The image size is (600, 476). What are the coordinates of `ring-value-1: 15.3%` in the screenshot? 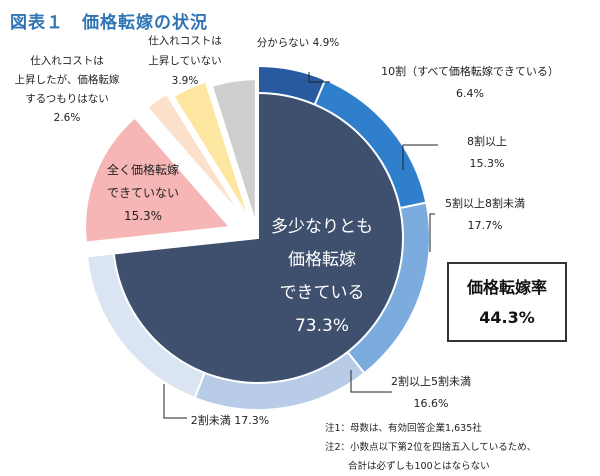 It's located at (487, 163).